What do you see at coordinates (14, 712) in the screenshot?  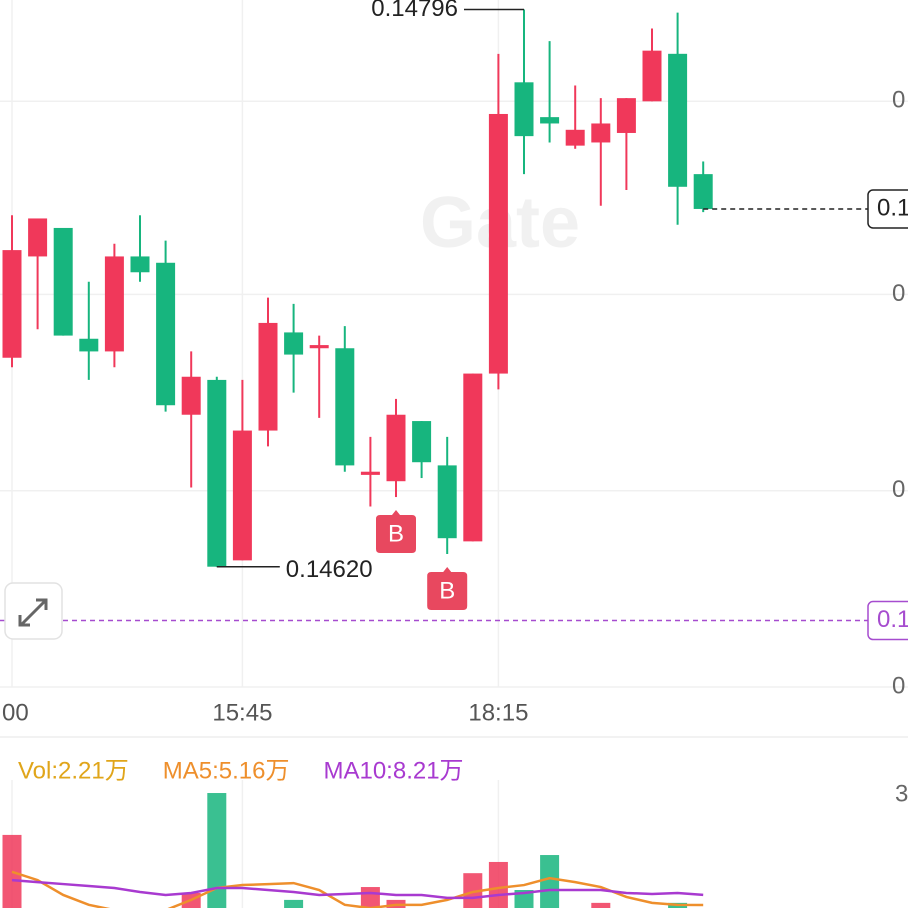 I see `x-tick-label: :00` at bounding box center [14, 712].